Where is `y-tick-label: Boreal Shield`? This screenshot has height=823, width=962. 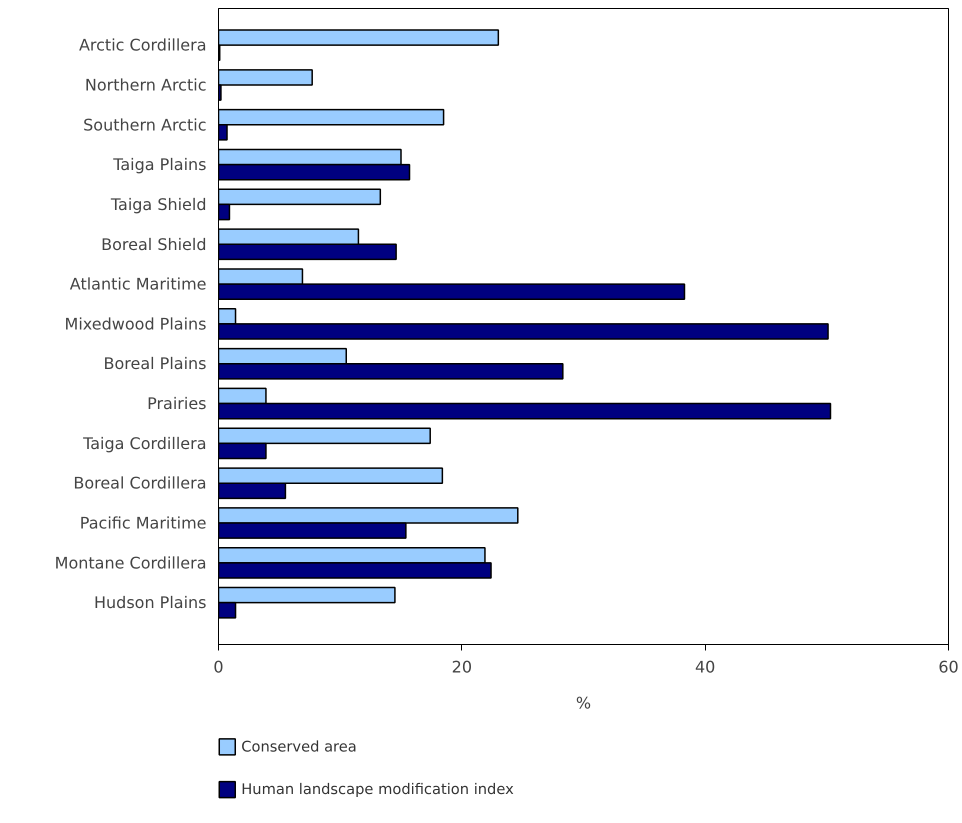
y-tick-label: Boreal Shield is located at coordinates (153, 244).